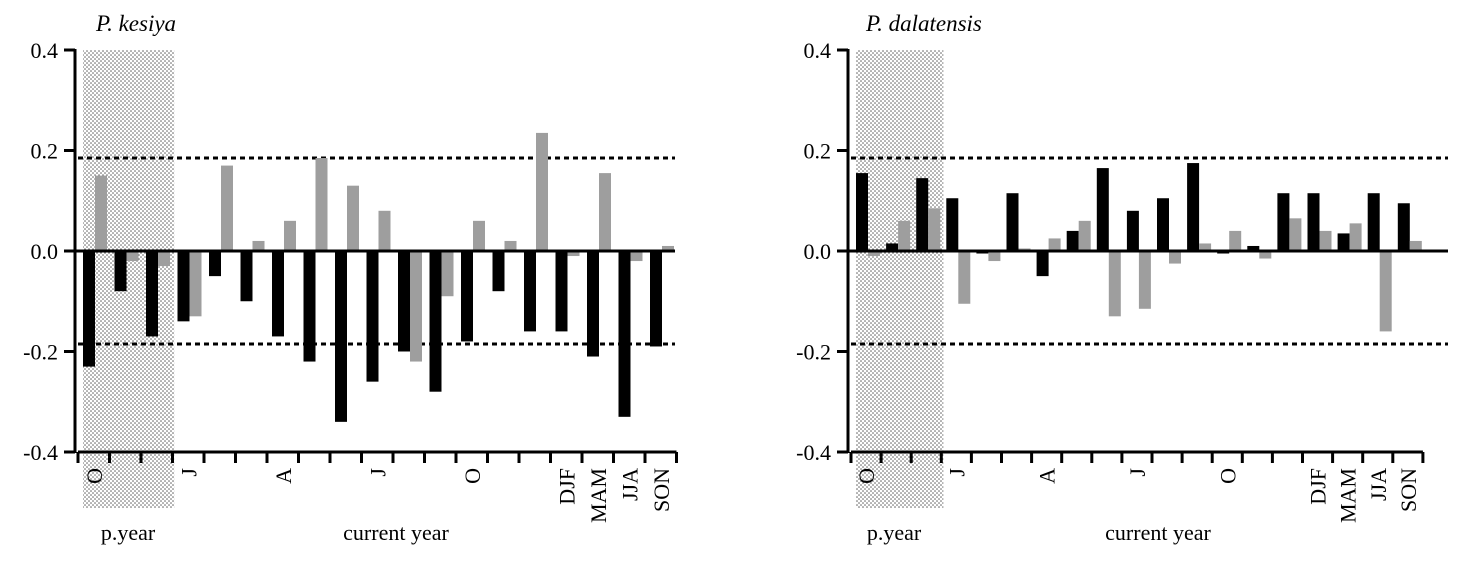 Image resolution: width=1467 pixels, height=566 pixels. Describe the element at coordinates (923, 23) in the screenshot. I see `panel-title: P. dalatensis` at that location.